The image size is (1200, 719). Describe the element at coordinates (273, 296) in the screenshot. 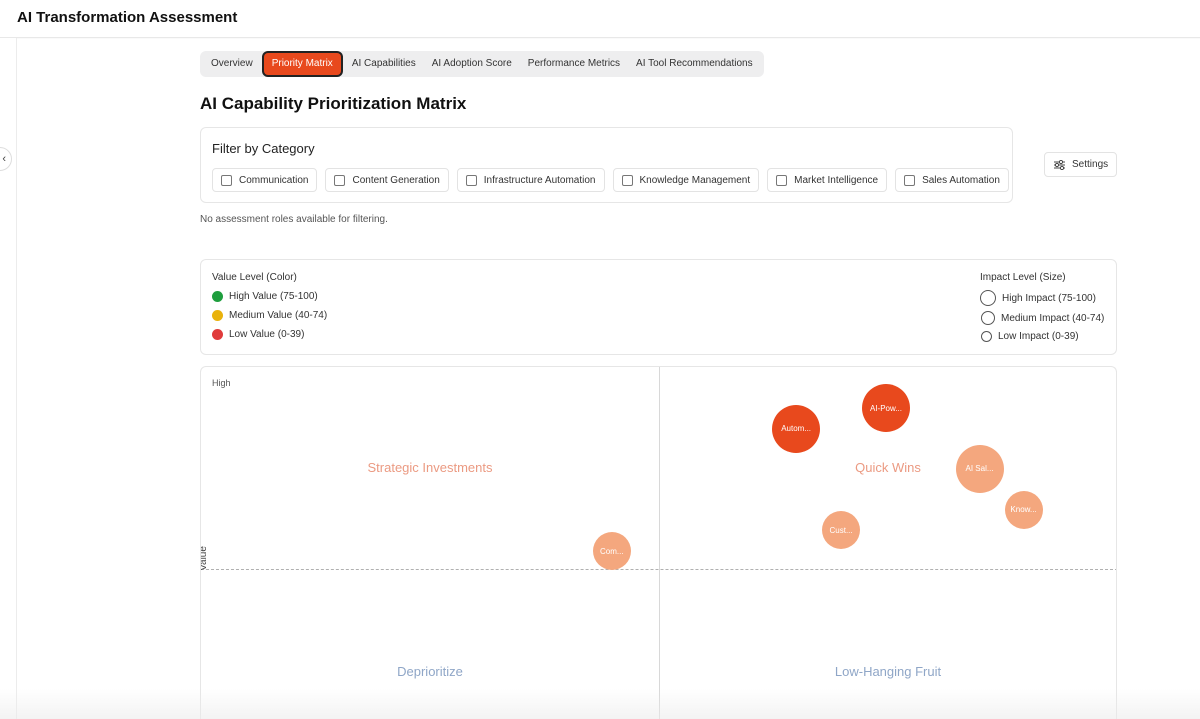

I see `legend-label: High Value (75-100)` at that location.